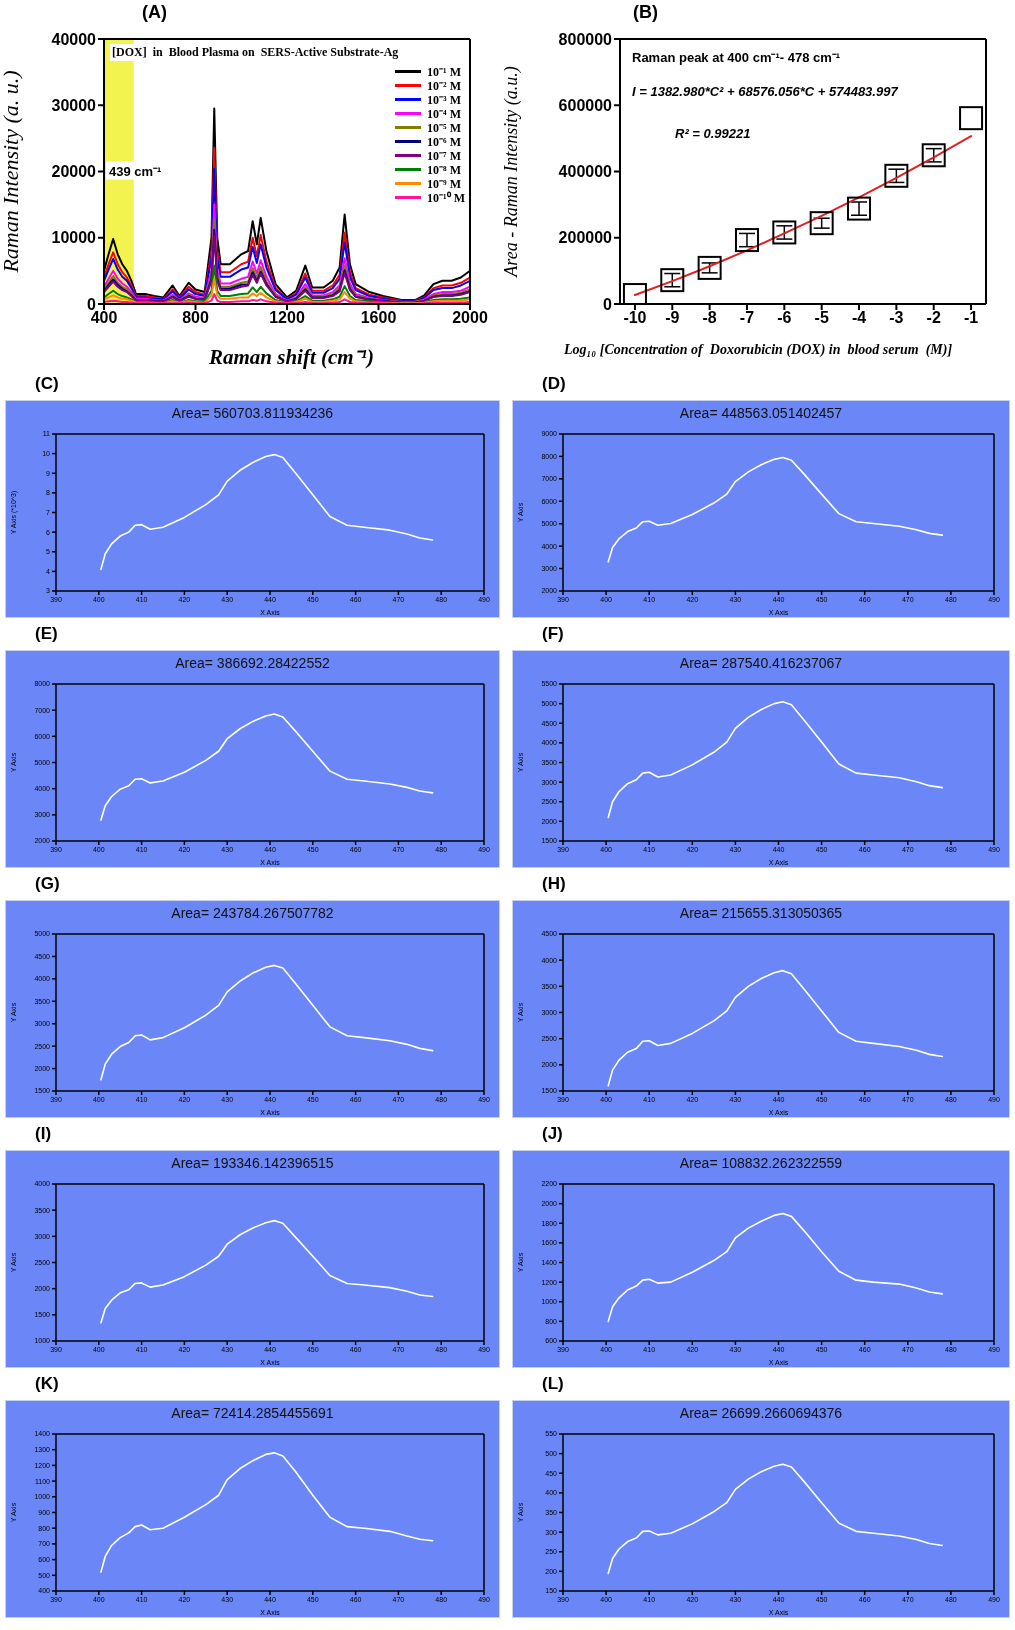 The image size is (1015, 1630). I want to click on x-tick-label: -8, so click(709, 318).